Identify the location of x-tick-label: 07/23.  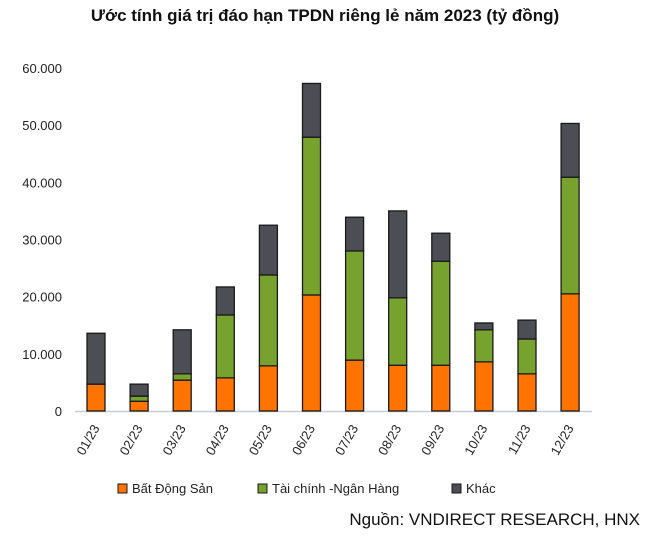
(346, 440).